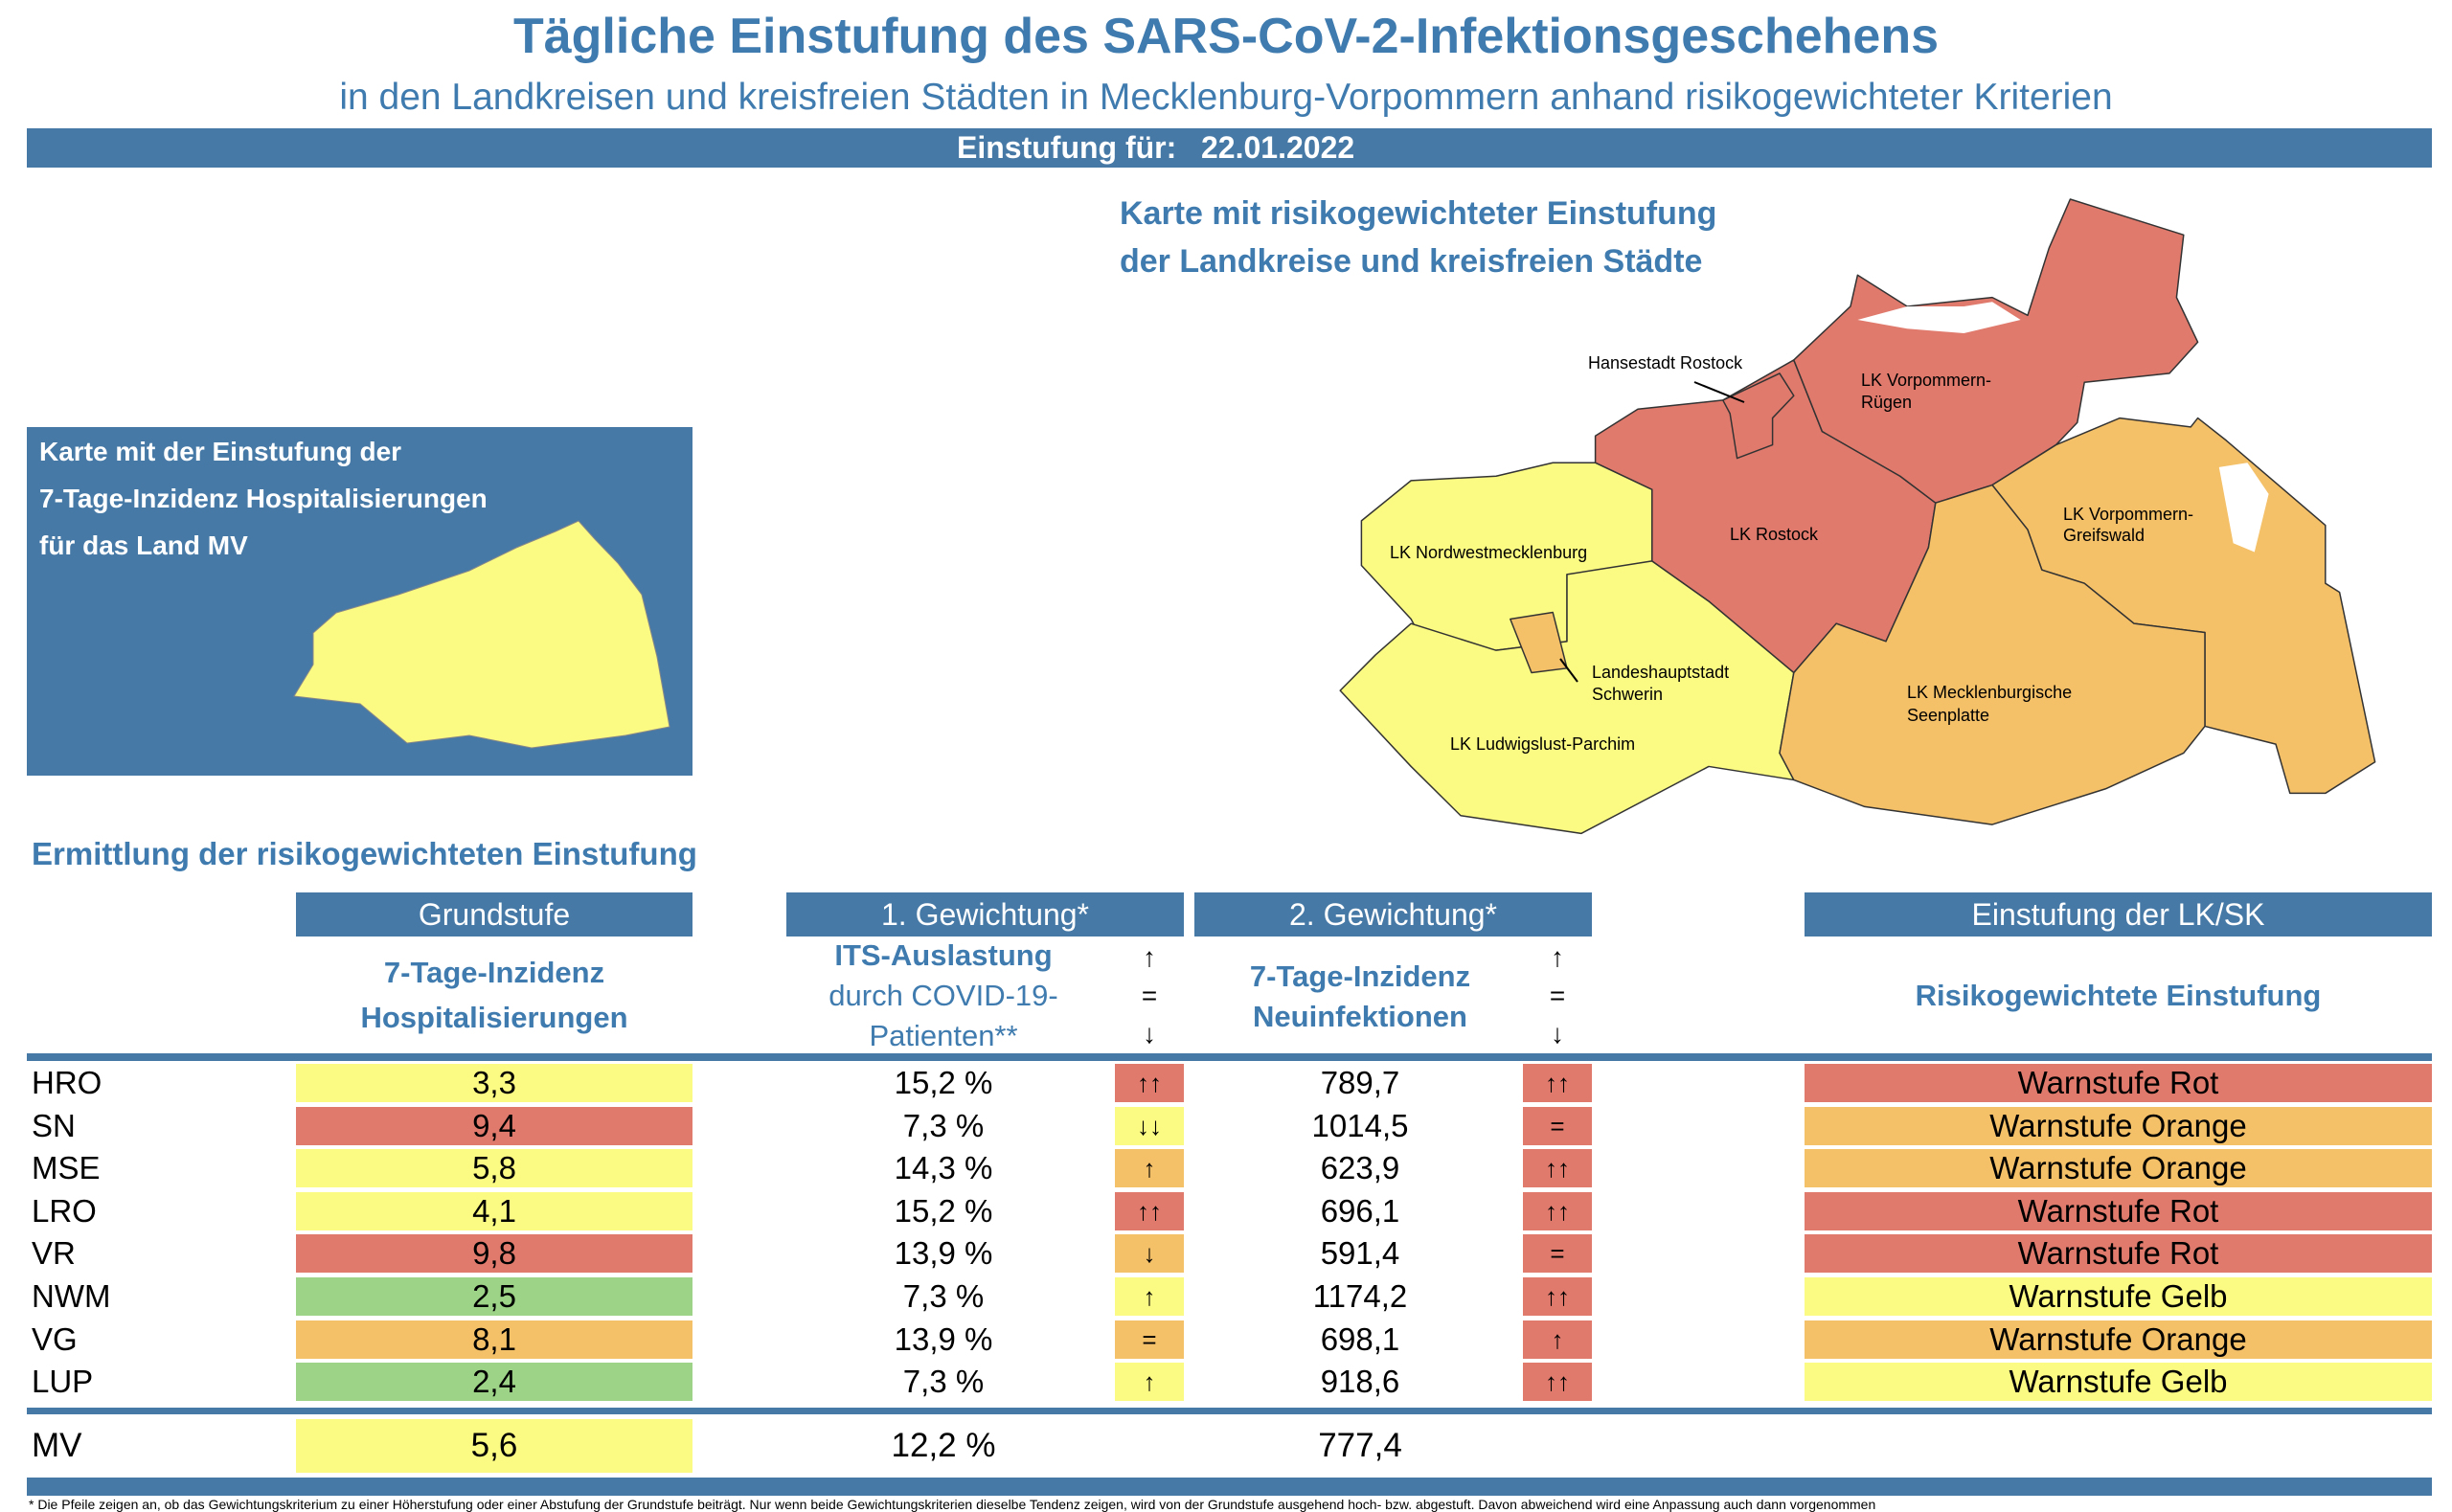  Describe the element at coordinates (1719, 392) in the screenshot. I see `hro-pointer-line` at that location.